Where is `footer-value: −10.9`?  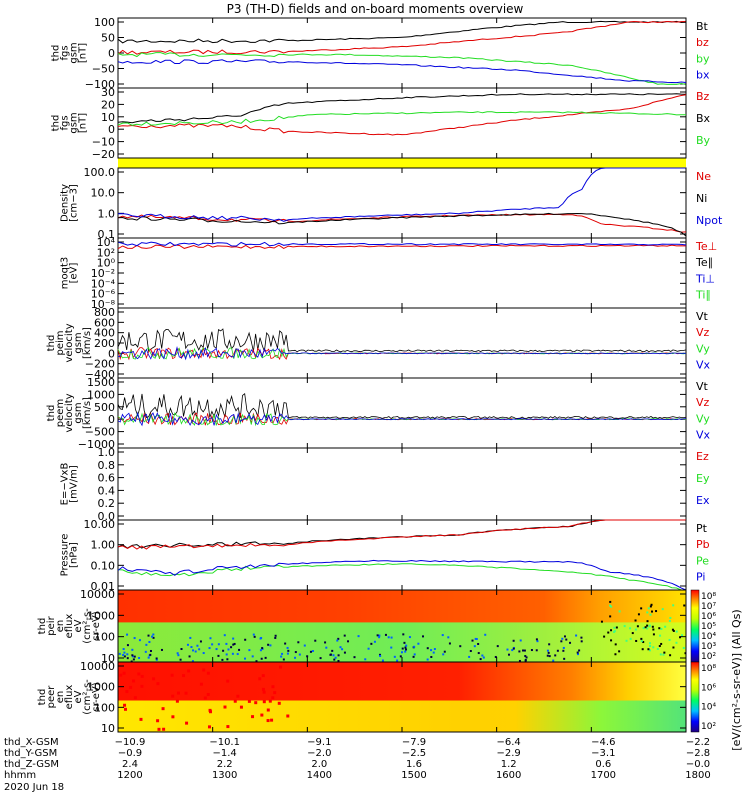
footer-value: −10.9 is located at coordinates (130, 742).